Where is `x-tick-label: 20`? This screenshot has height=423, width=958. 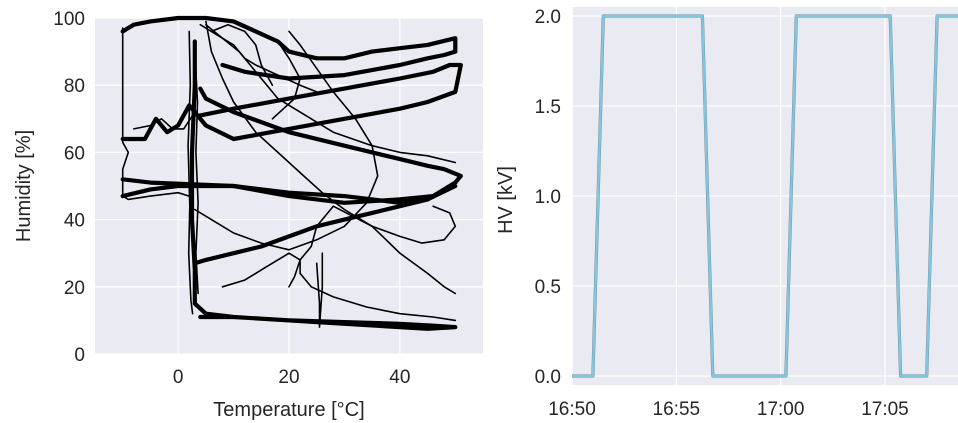 x-tick-label: 20 is located at coordinates (288, 377).